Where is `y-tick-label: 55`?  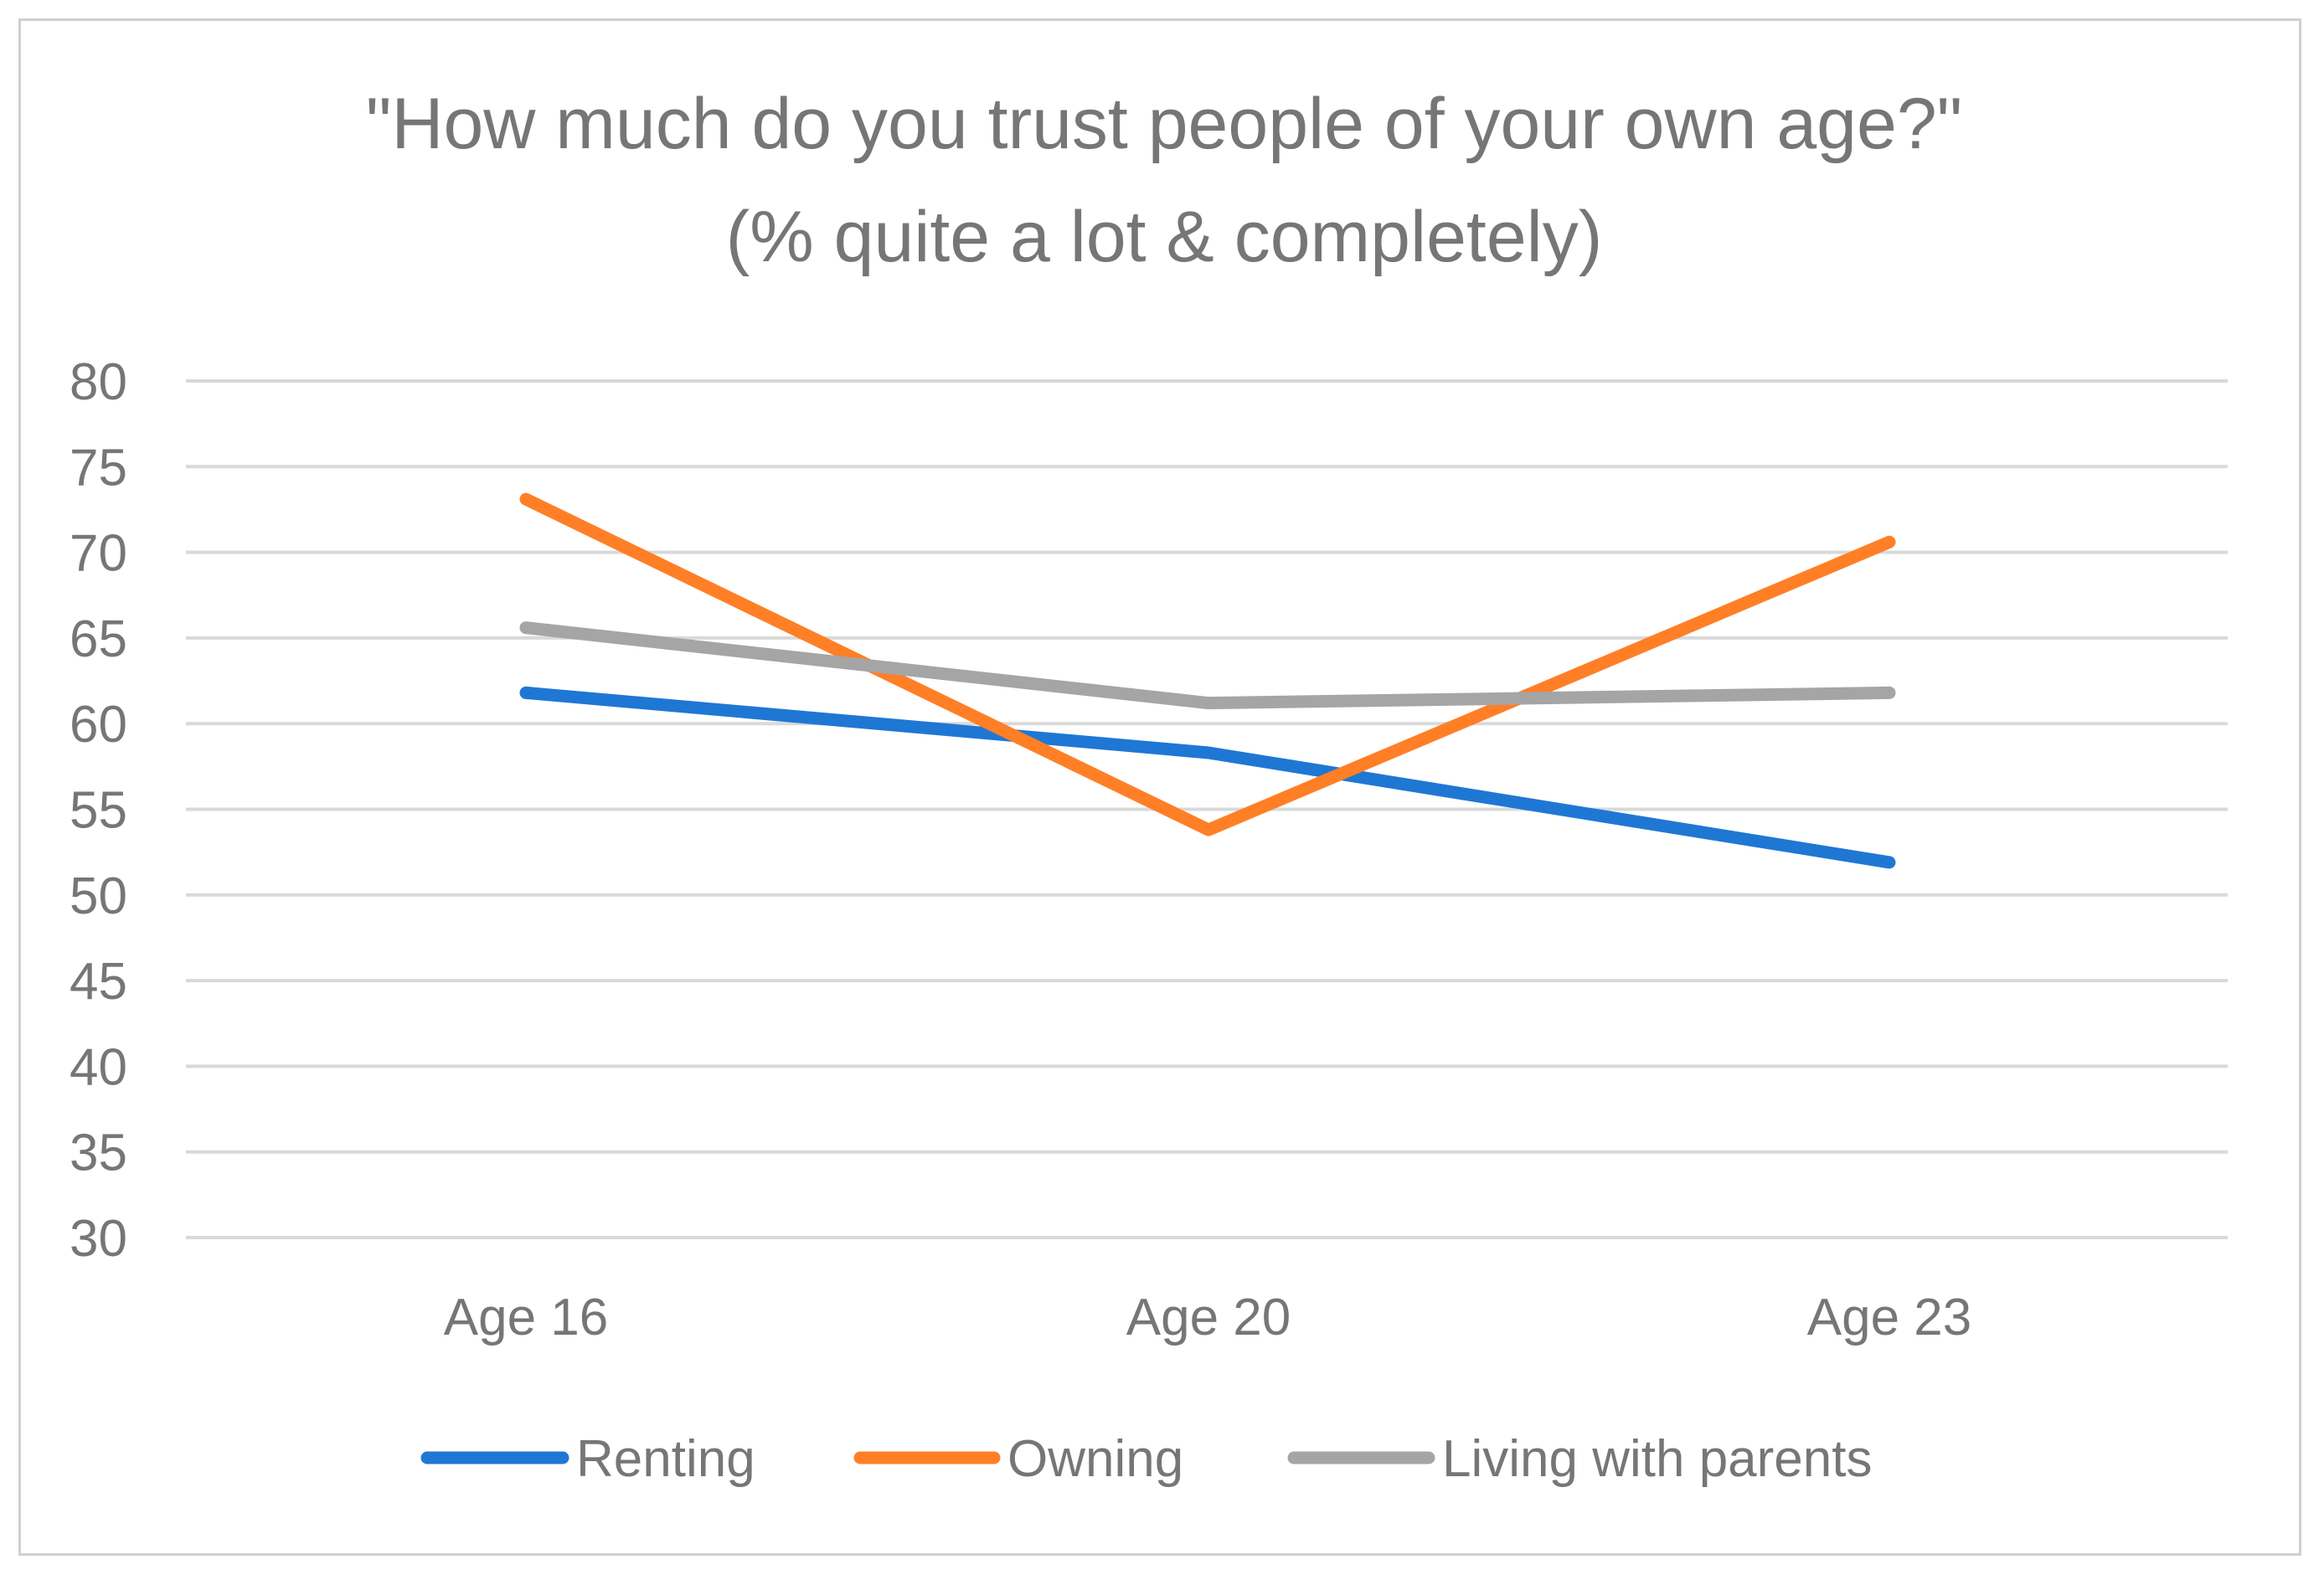 y-tick-label: 55 is located at coordinates (98, 811).